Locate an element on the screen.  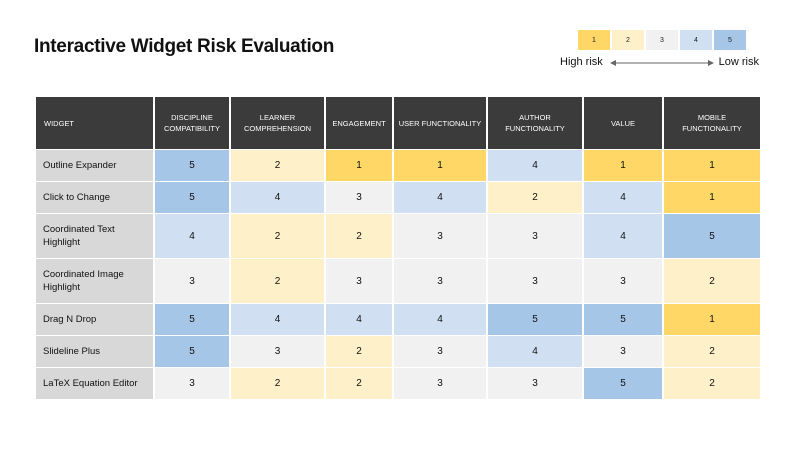
widget-name: LaTeX Equation Editor is located at coordinates (94, 383).